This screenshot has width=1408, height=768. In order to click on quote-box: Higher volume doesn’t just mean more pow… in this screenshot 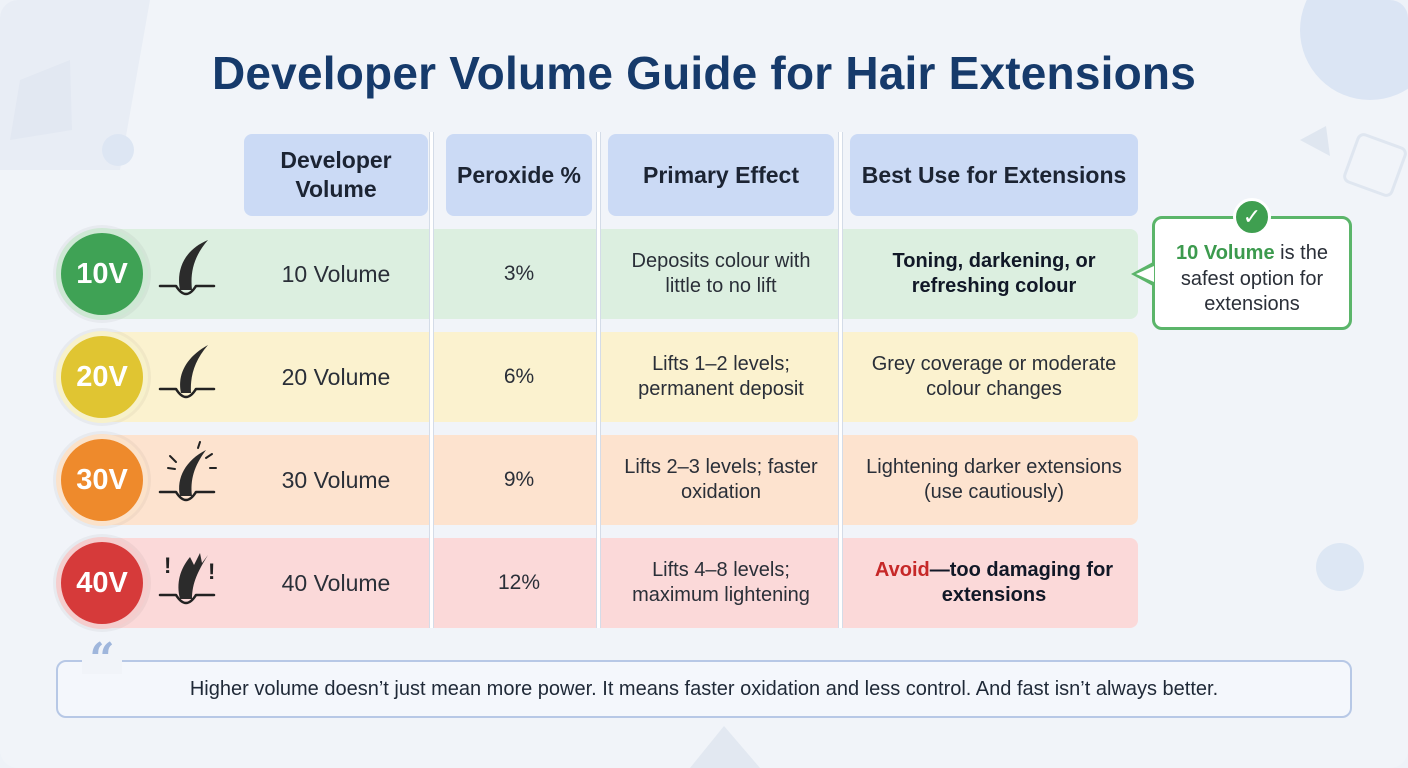, I will do `click(704, 689)`.